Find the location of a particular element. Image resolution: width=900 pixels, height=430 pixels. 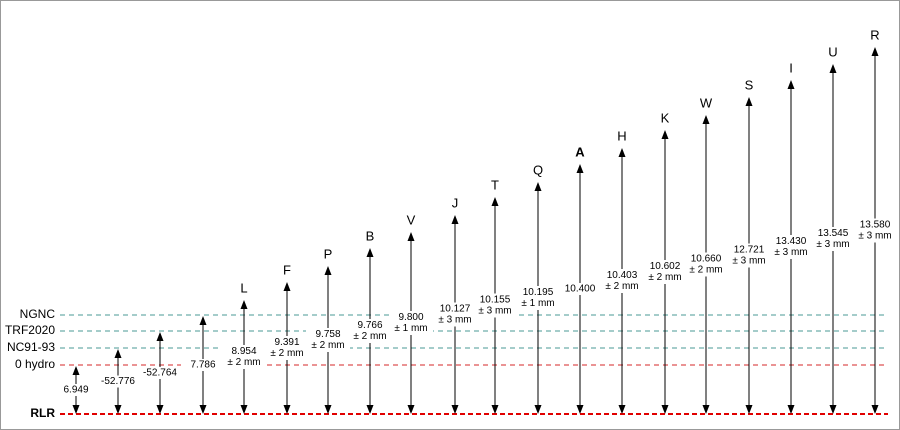

column-label: K is located at coordinates (665, 117).